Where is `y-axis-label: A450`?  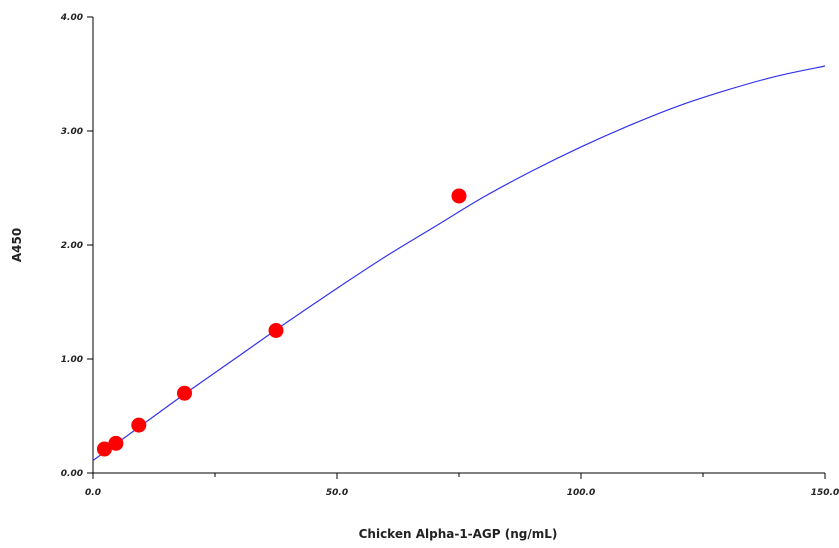
y-axis-label: A450 is located at coordinates (17, 245).